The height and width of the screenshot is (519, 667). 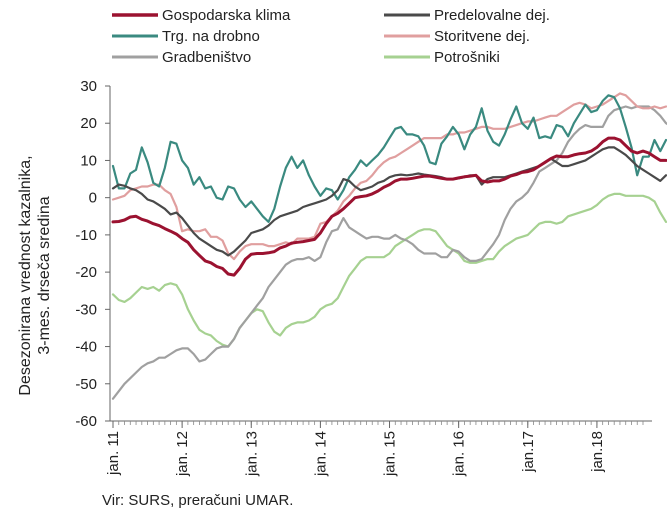 I want to click on x-tick-label: jan. 15, so click(x=390, y=454).